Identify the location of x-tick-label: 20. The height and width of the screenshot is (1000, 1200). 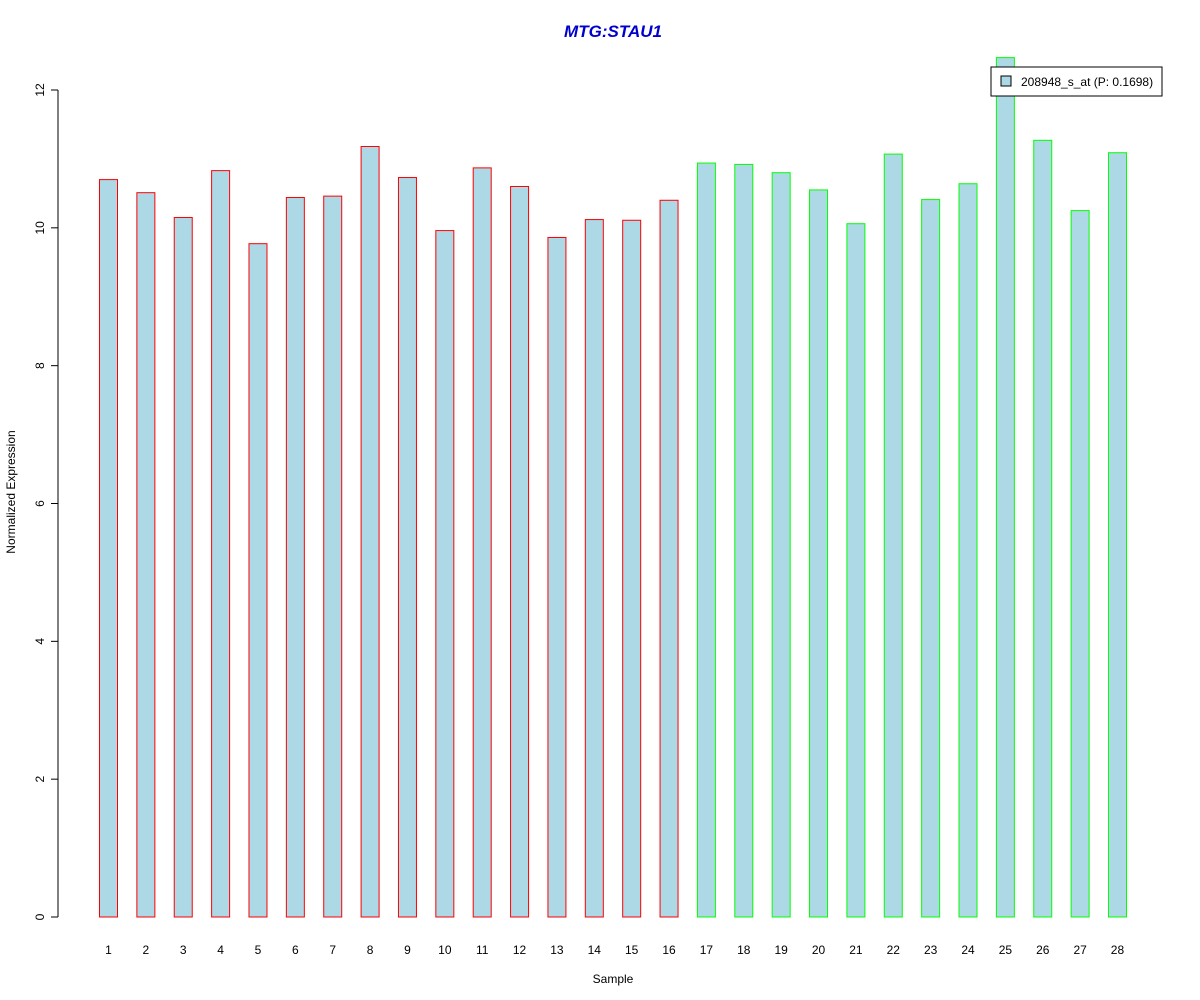
(819, 950).